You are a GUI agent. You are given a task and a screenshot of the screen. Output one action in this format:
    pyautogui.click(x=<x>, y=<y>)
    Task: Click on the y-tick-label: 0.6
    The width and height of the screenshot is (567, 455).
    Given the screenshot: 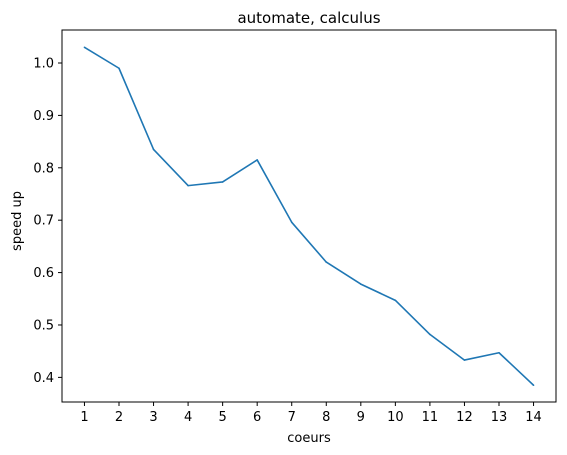 What is the action you would take?
    pyautogui.click(x=43, y=273)
    